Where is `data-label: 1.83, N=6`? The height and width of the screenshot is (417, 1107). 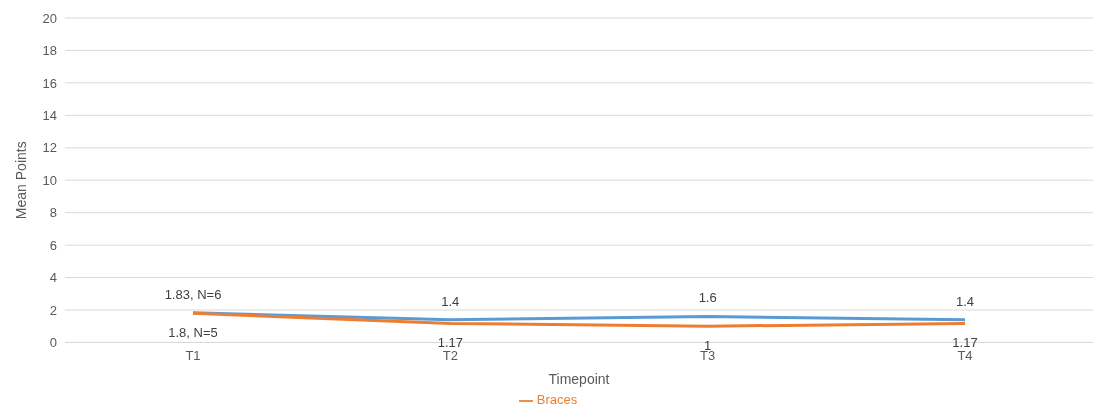 data-label: 1.83, N=6 is located at coordinates (193, 294).